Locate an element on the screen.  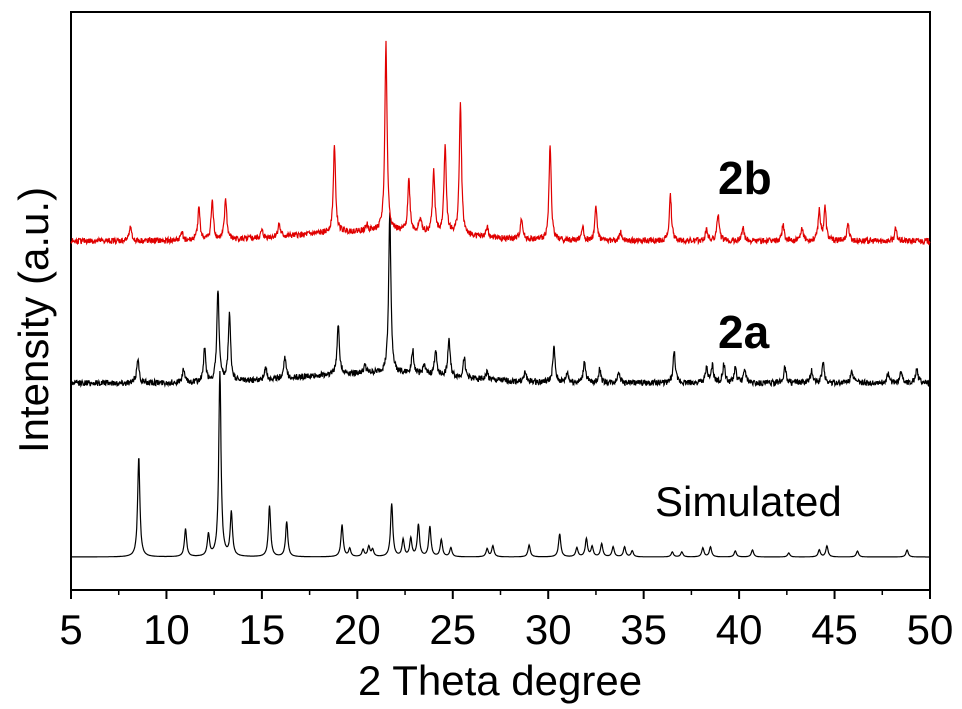
x-tick-label: 15 is located at coordinates (262, 629).